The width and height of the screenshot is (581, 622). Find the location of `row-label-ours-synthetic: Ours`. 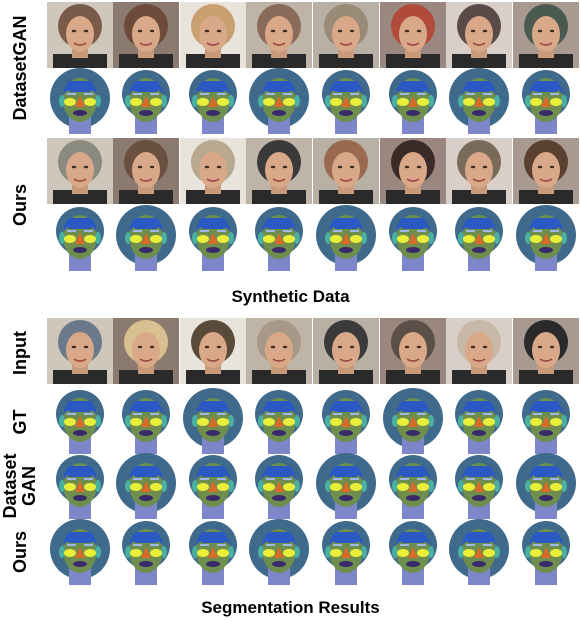

row-label-ours-synthetic: Ours is located at coordinates (20, 205).